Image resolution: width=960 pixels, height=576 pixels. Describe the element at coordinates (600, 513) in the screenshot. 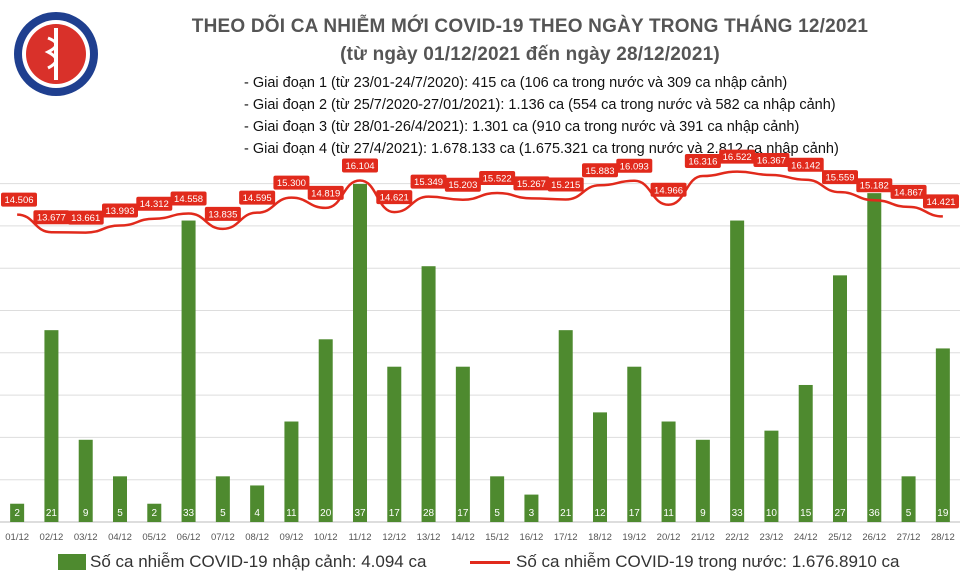

I see `bar-value-label: 12` at that location.